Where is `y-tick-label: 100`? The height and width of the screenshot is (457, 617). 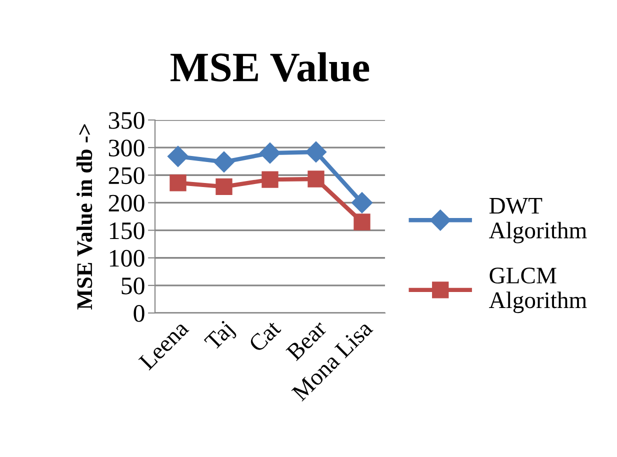 y-tick-label: 100 is located at coordinates (127, 258).